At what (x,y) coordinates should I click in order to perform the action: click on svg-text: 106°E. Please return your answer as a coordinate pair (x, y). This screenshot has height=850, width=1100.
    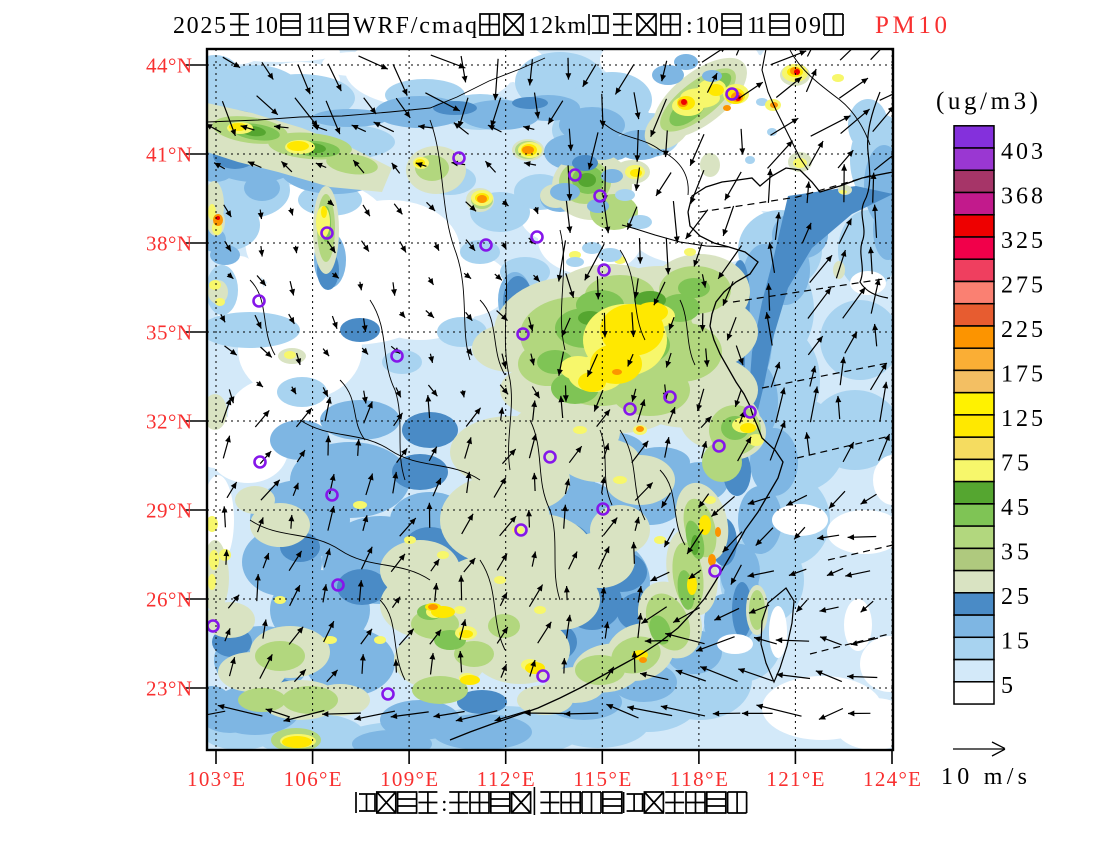
    Looking at the image, I should click on (313, 779).